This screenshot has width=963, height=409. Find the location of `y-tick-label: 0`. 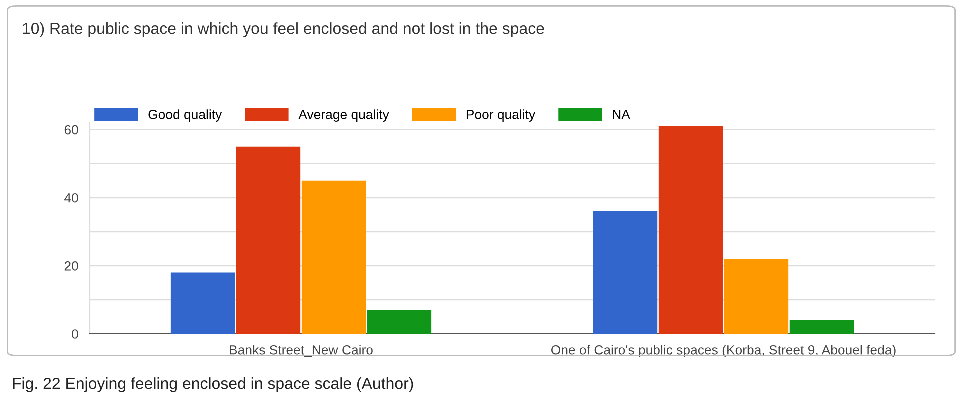

y-tick-label: 0 is located at coordinates (75, 334).